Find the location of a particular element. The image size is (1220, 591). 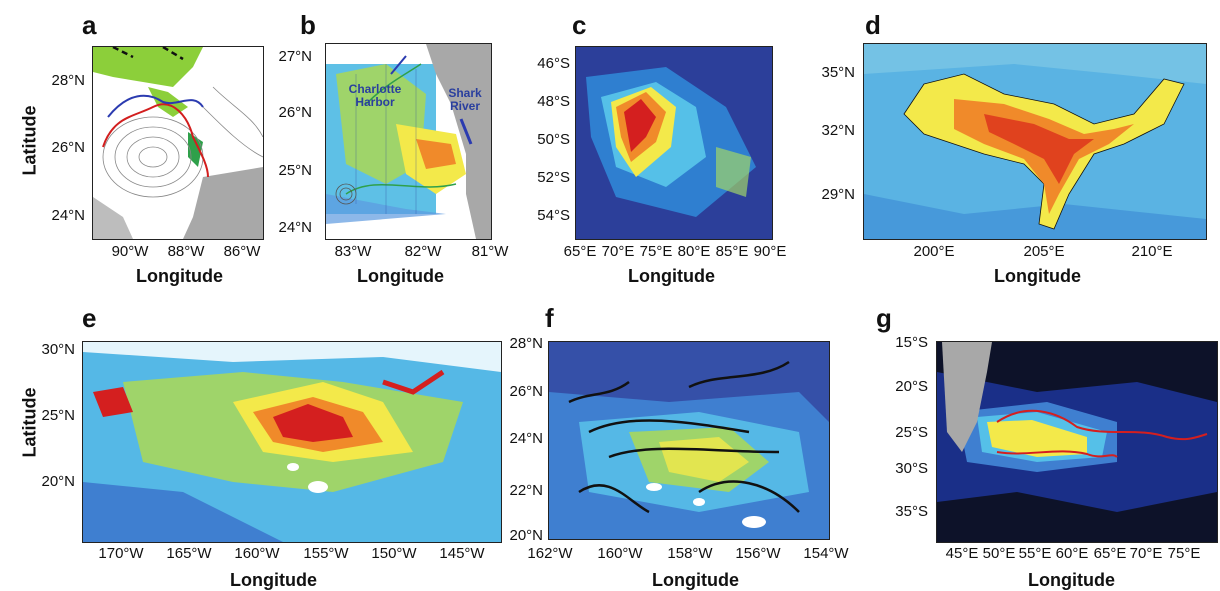

ytick-c-3: 52°S is located at coordinates (553, 177).